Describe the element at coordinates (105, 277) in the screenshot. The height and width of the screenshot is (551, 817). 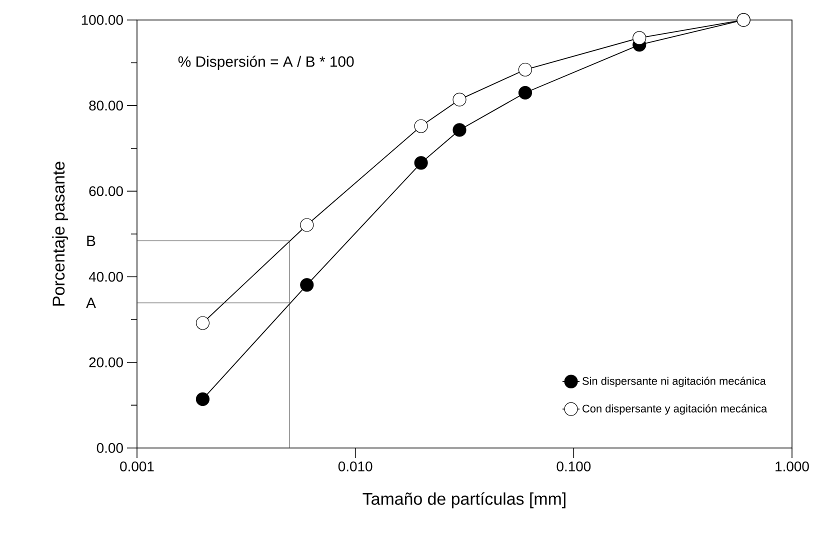
I see `y-tick-label: 40.00` at that location.